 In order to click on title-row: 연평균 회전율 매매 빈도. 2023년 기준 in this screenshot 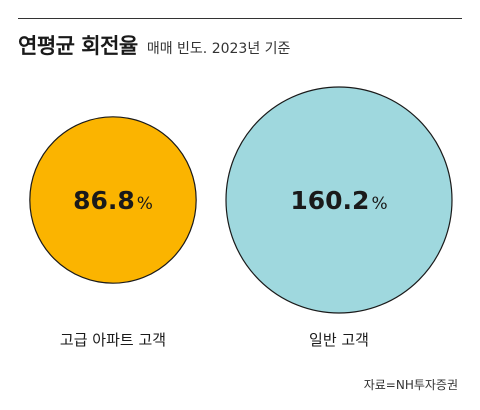, I will do `click(154, 45)`.